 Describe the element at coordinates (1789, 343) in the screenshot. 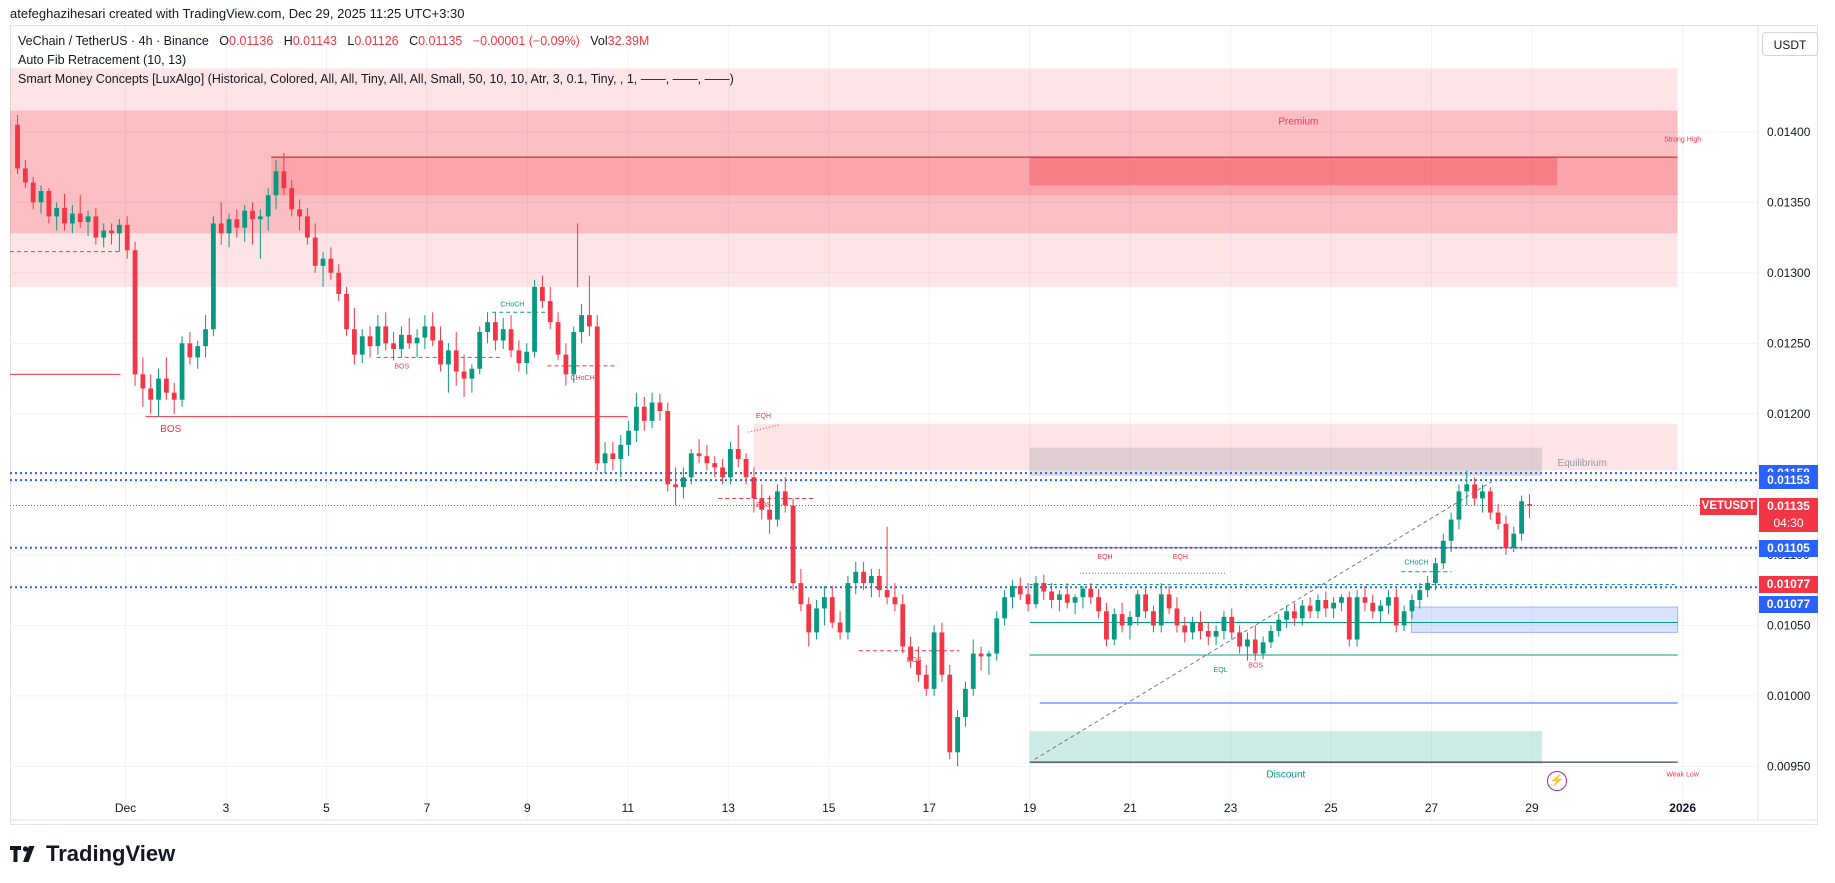

I see `price-tick-label: 0.01250` at that location.